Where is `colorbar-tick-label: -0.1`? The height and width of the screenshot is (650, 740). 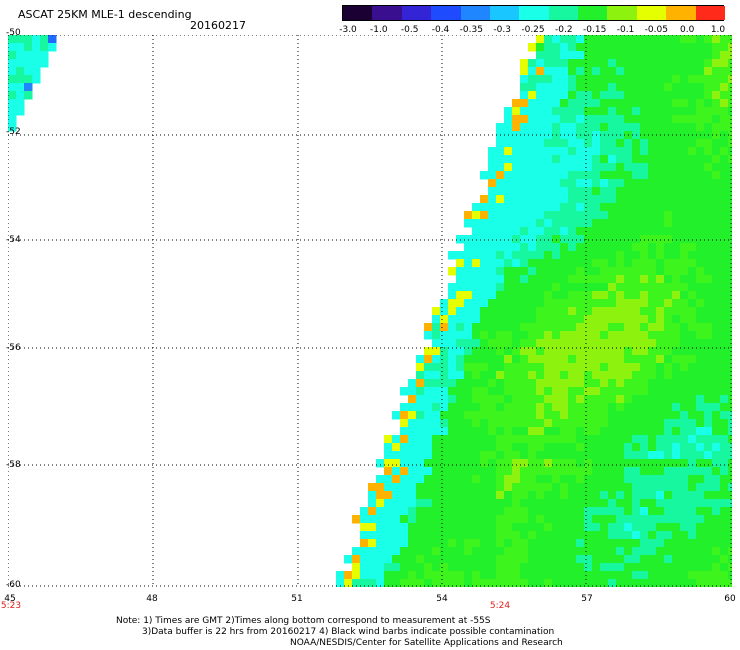 colorbar-tick-label: -0.1 is located at coordinates (625, 30).